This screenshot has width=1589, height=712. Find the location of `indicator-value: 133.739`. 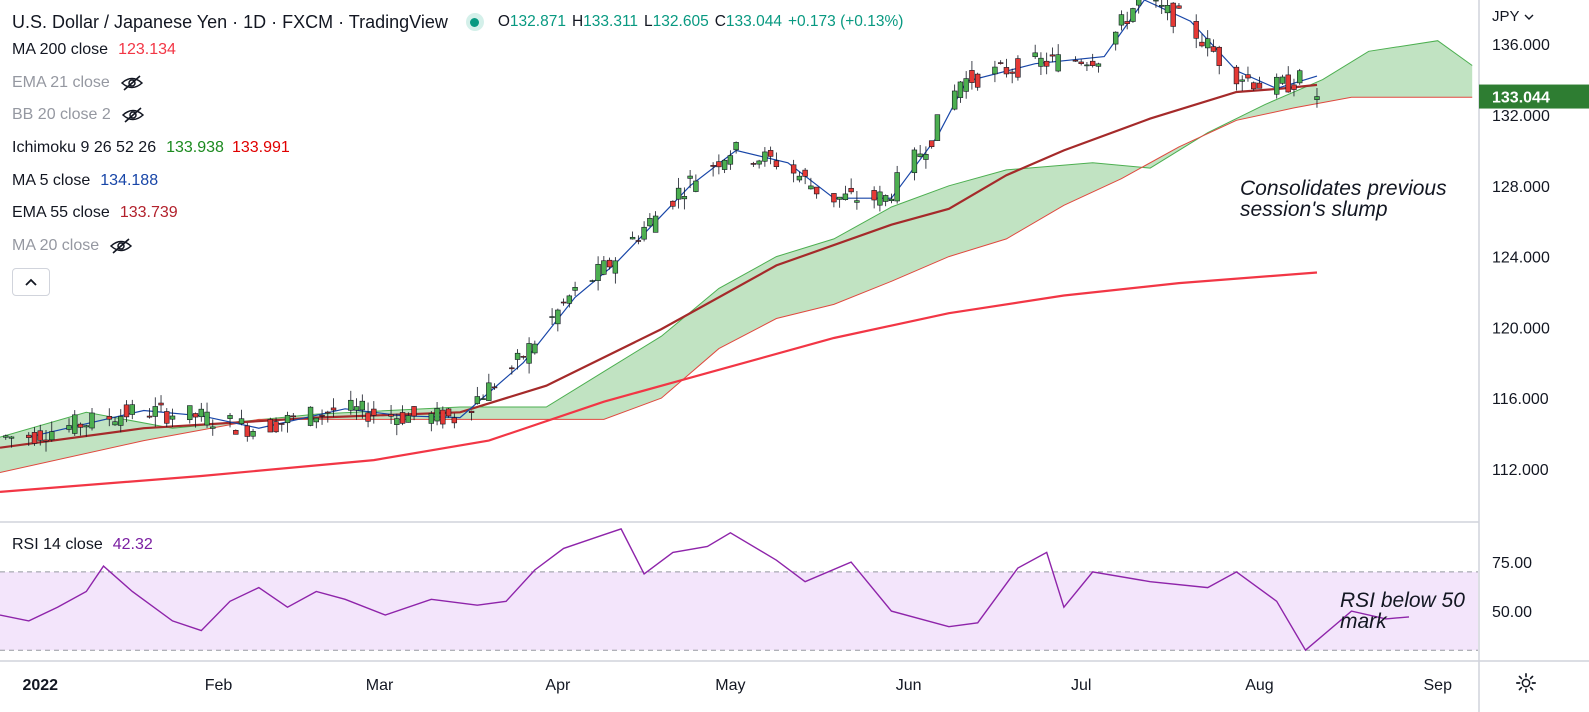

indicator-value: 133.739 is located at coordinates (148, 213).